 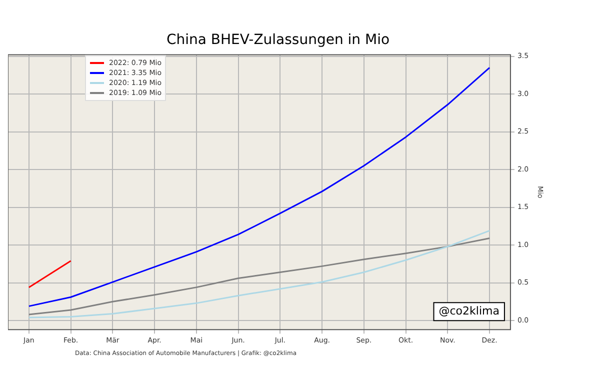 What do you see at coordinates (278, 40) in the screenshot?
I see `chart-title: China BHEV-Zulassungen in Mio` at bounding box center [278, 40].